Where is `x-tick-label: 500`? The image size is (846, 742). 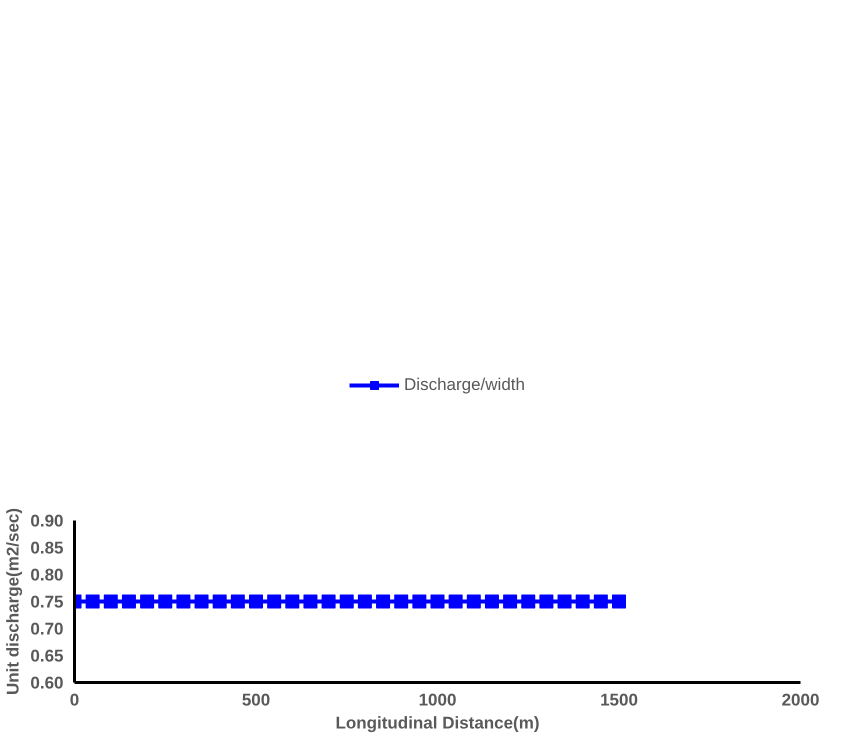 x-tick-label: 500 is located at coordinates (256, 700).